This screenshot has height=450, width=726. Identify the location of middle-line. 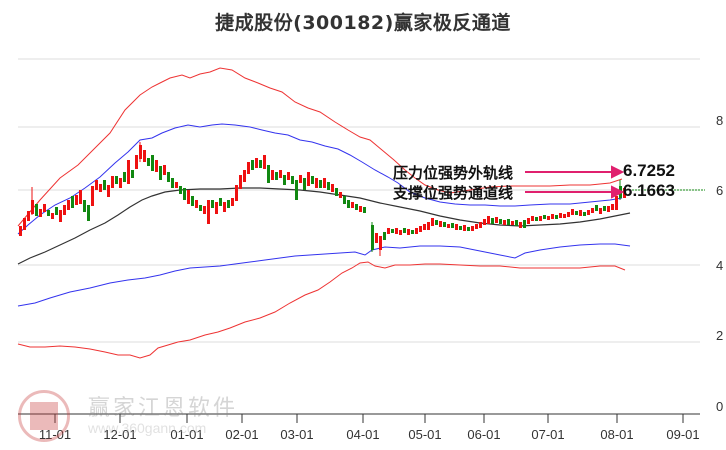
(324, 226).